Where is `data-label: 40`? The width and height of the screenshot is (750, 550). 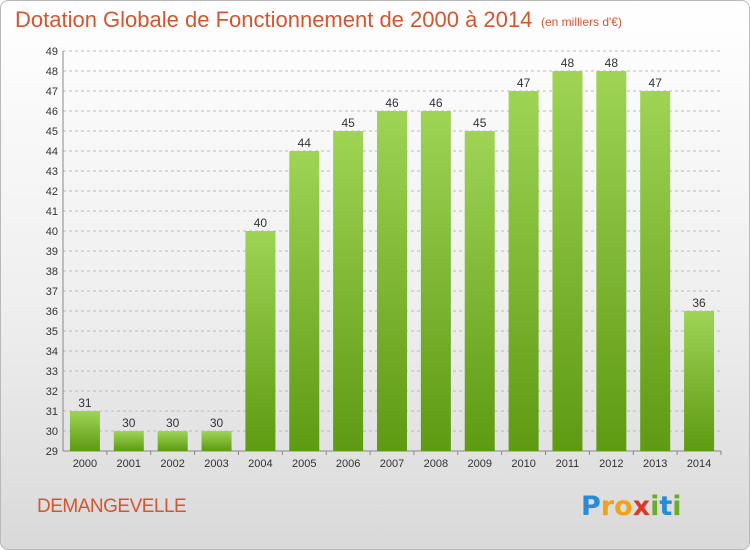 data-label: 40 is located at coordinates (261, 223).